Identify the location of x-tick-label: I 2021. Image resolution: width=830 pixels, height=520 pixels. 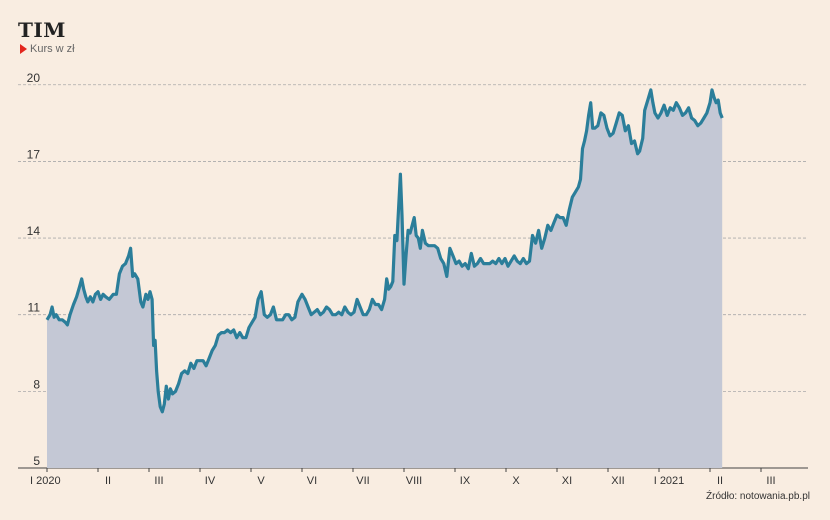
(669, 481).